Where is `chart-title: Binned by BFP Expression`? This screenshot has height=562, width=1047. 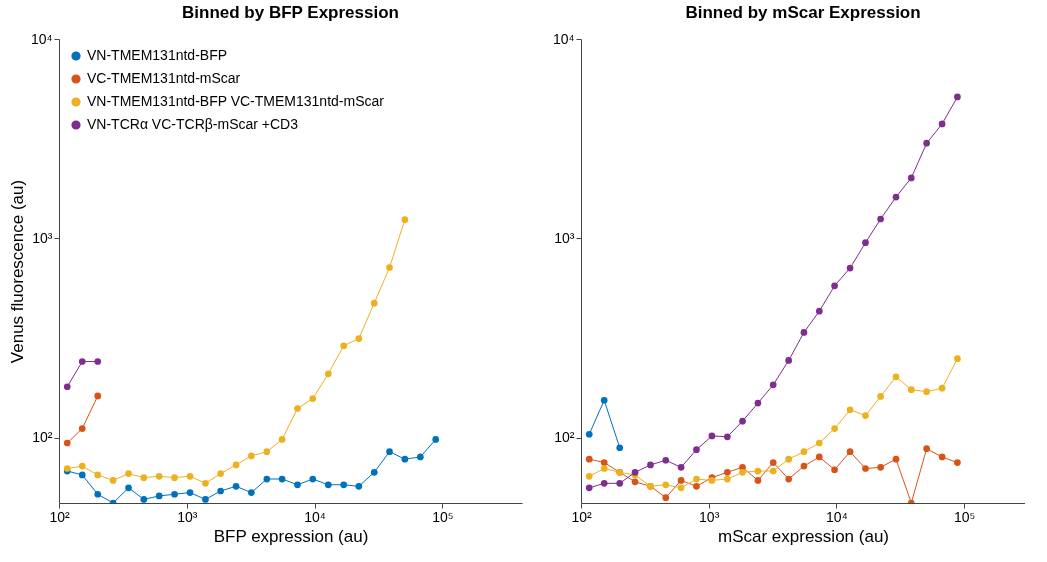 chart-title: Binned by BFP Expression is located at coordinates (290, 12).